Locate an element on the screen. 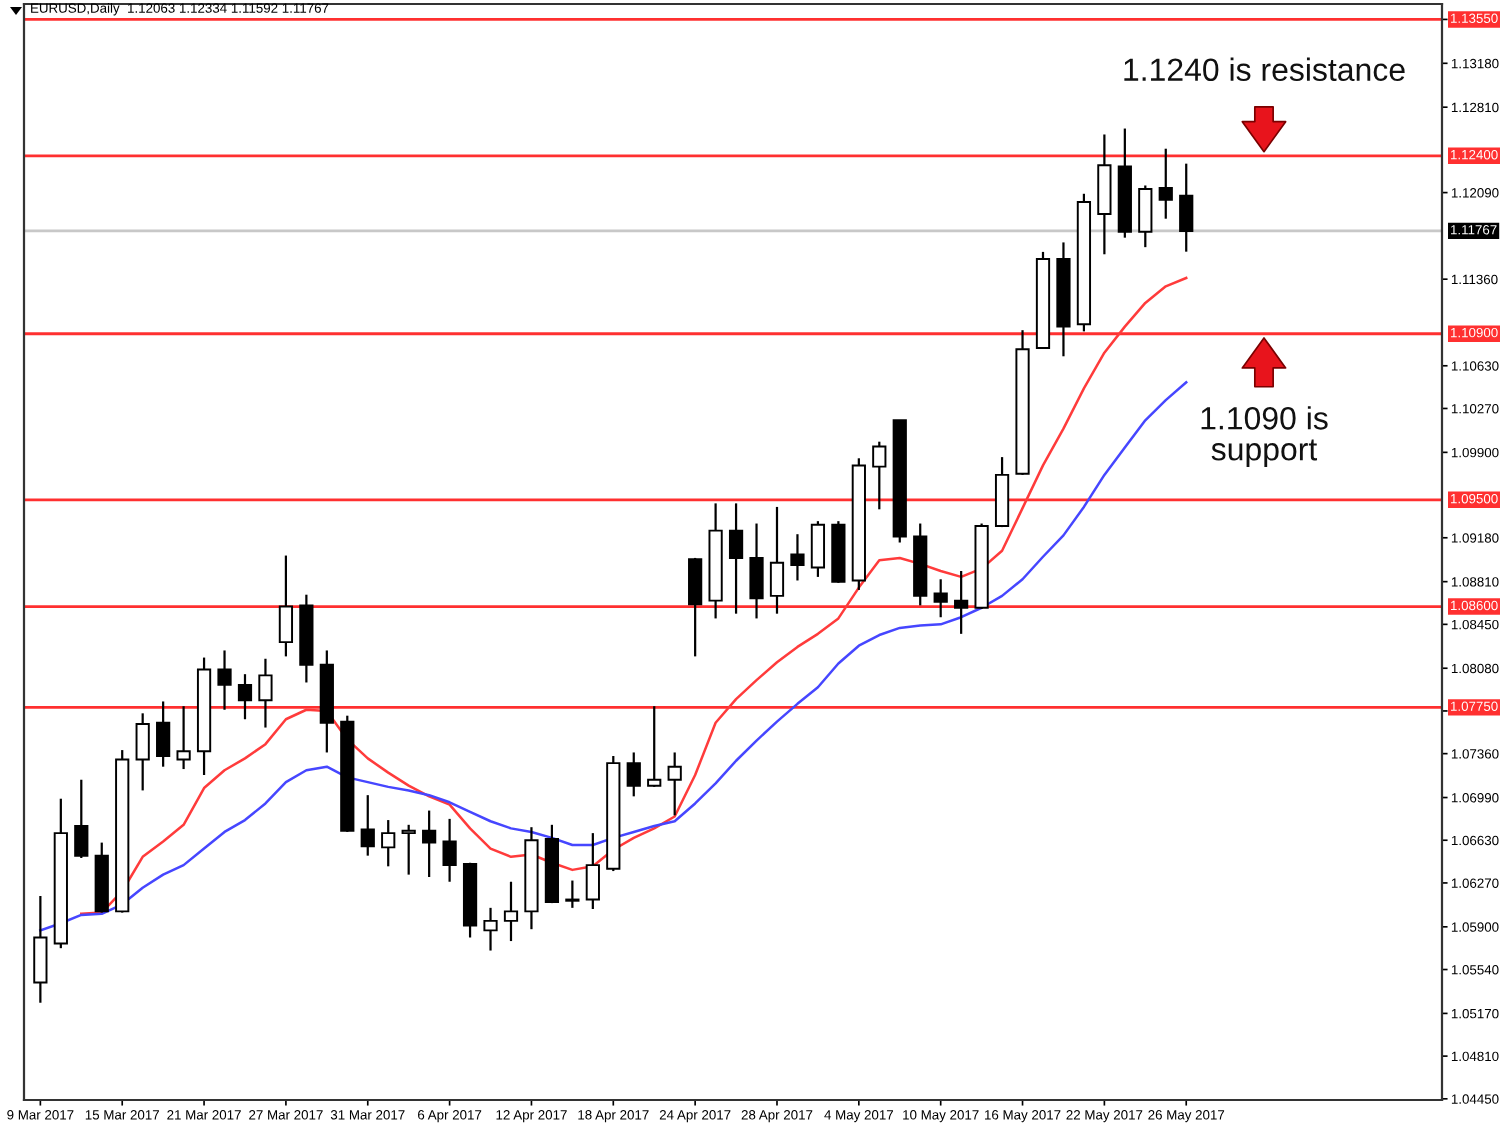 This screenshot has width=1500, height=1132. annotation: 1.1090 is support is located at coordinates (1264, 436).